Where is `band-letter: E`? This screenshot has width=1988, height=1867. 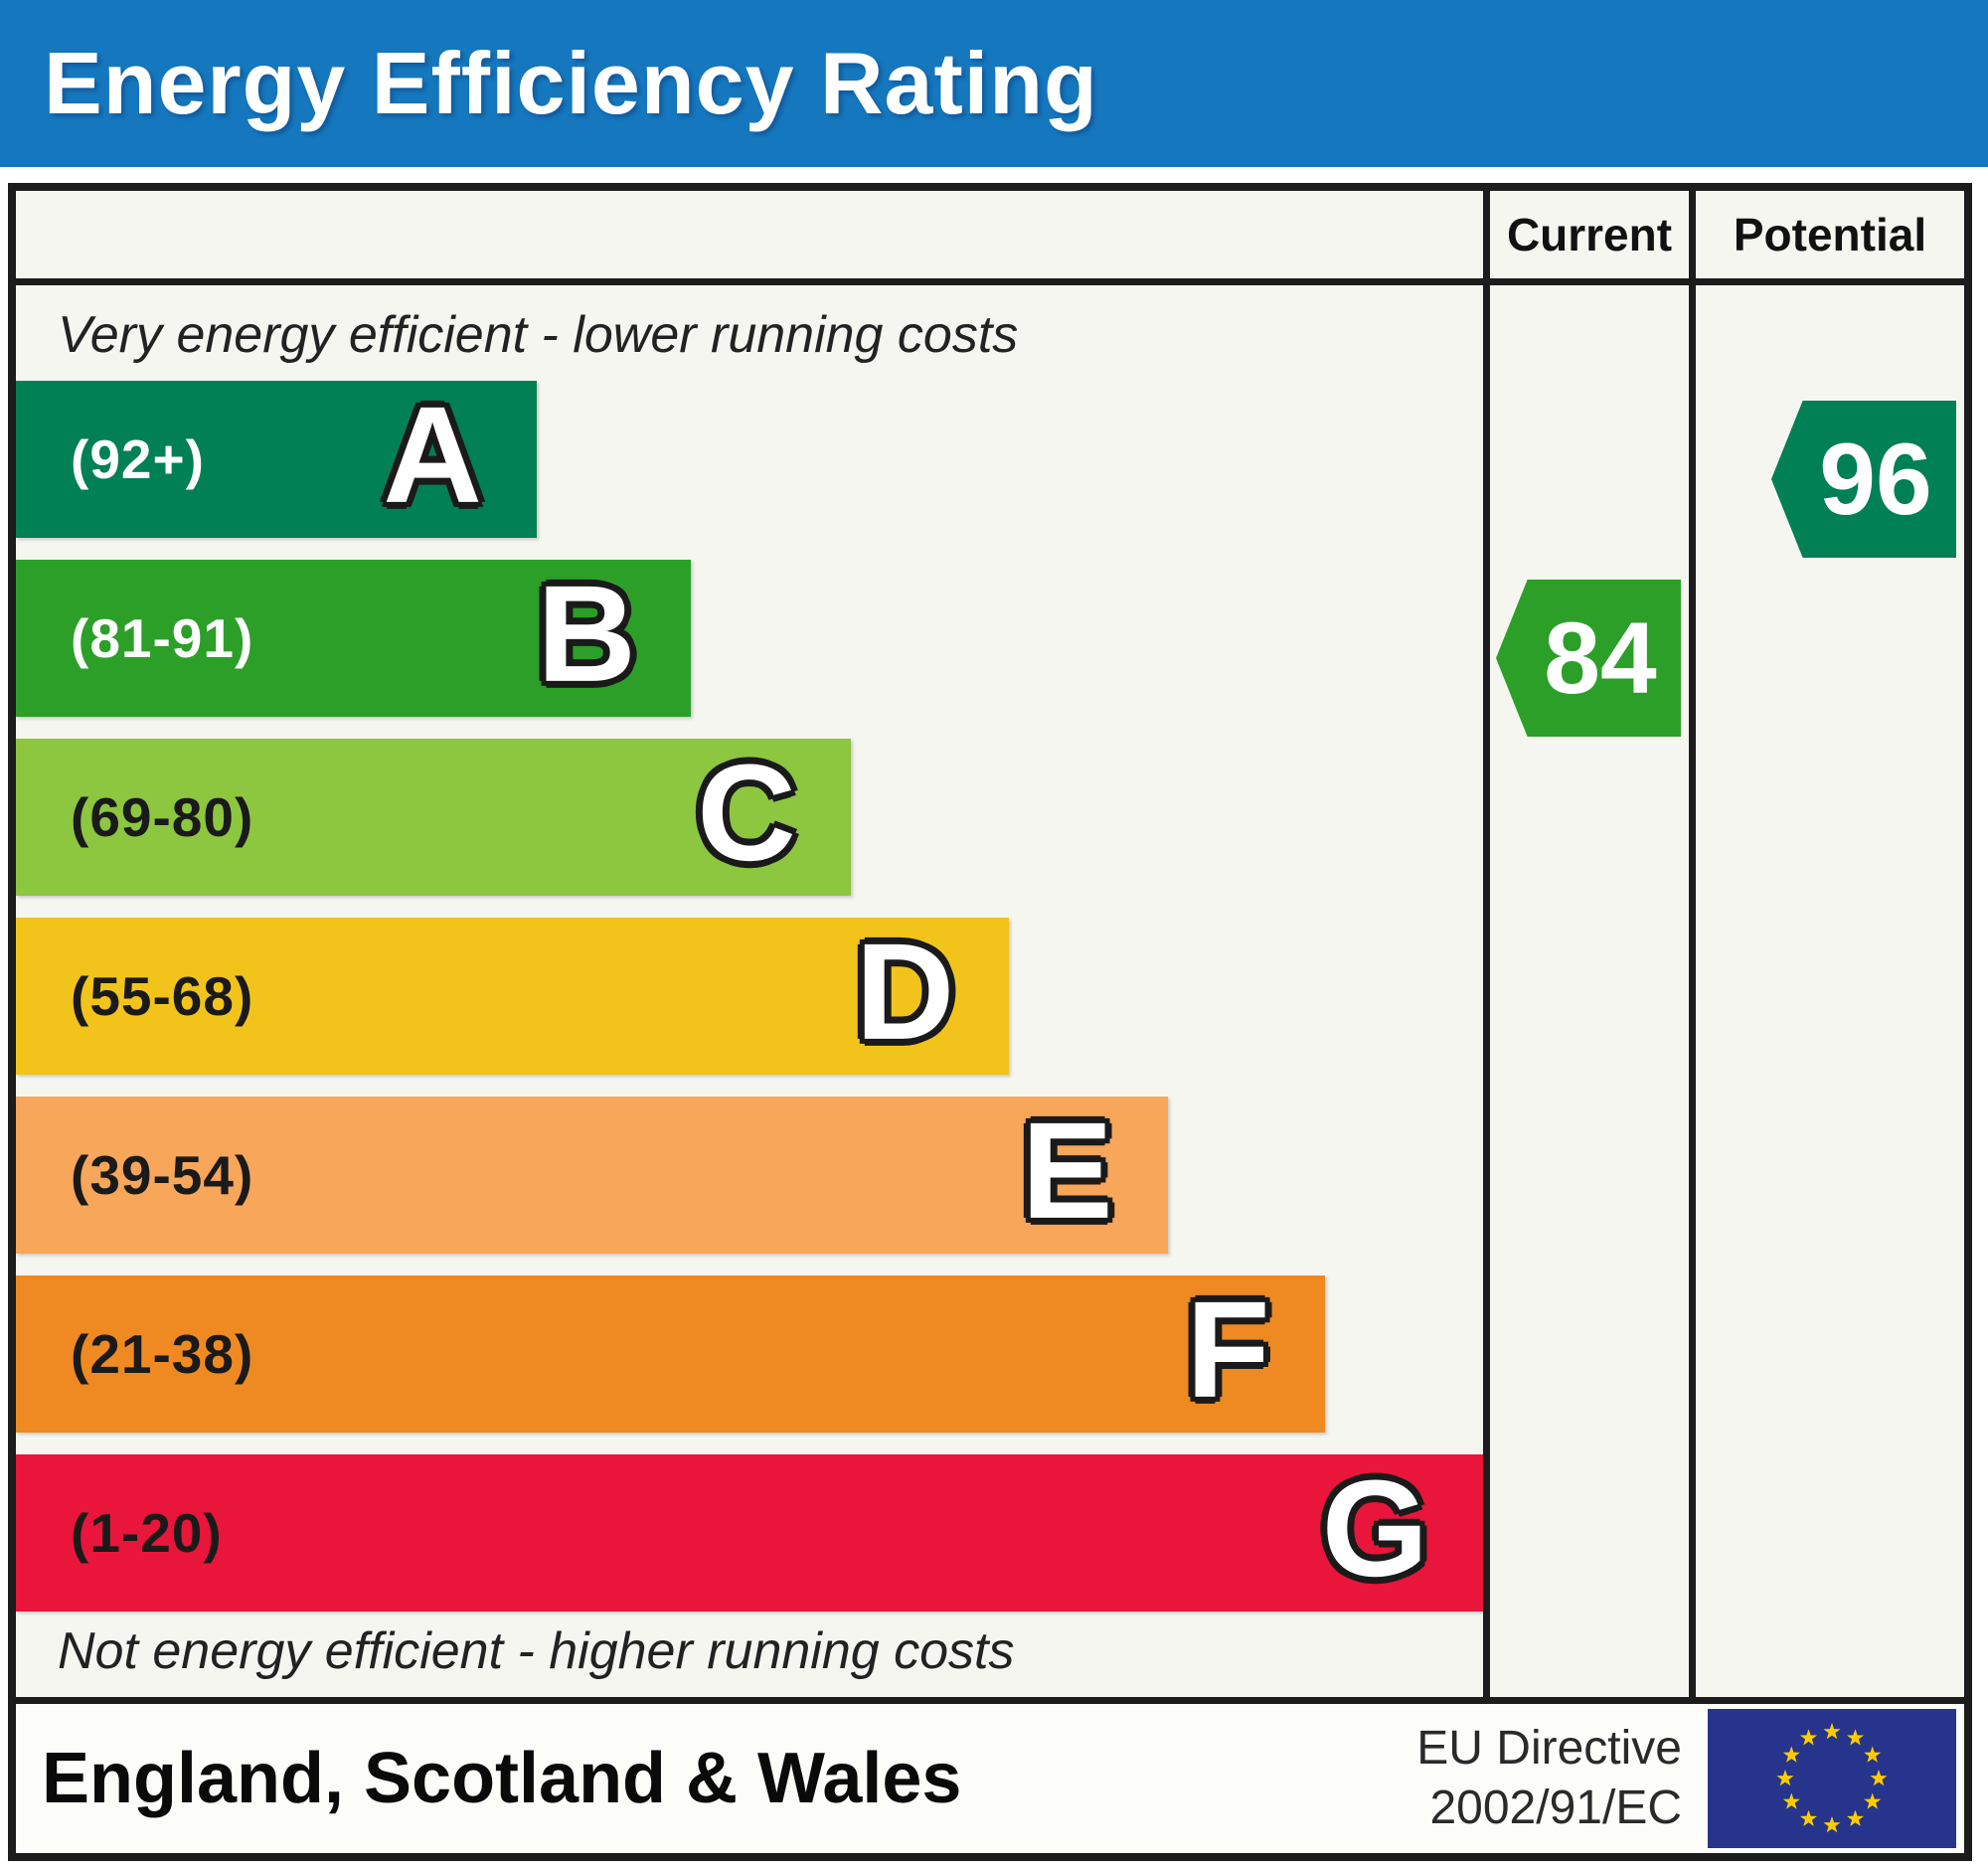
band-letter: E is located at coordinates (1067, 1171).